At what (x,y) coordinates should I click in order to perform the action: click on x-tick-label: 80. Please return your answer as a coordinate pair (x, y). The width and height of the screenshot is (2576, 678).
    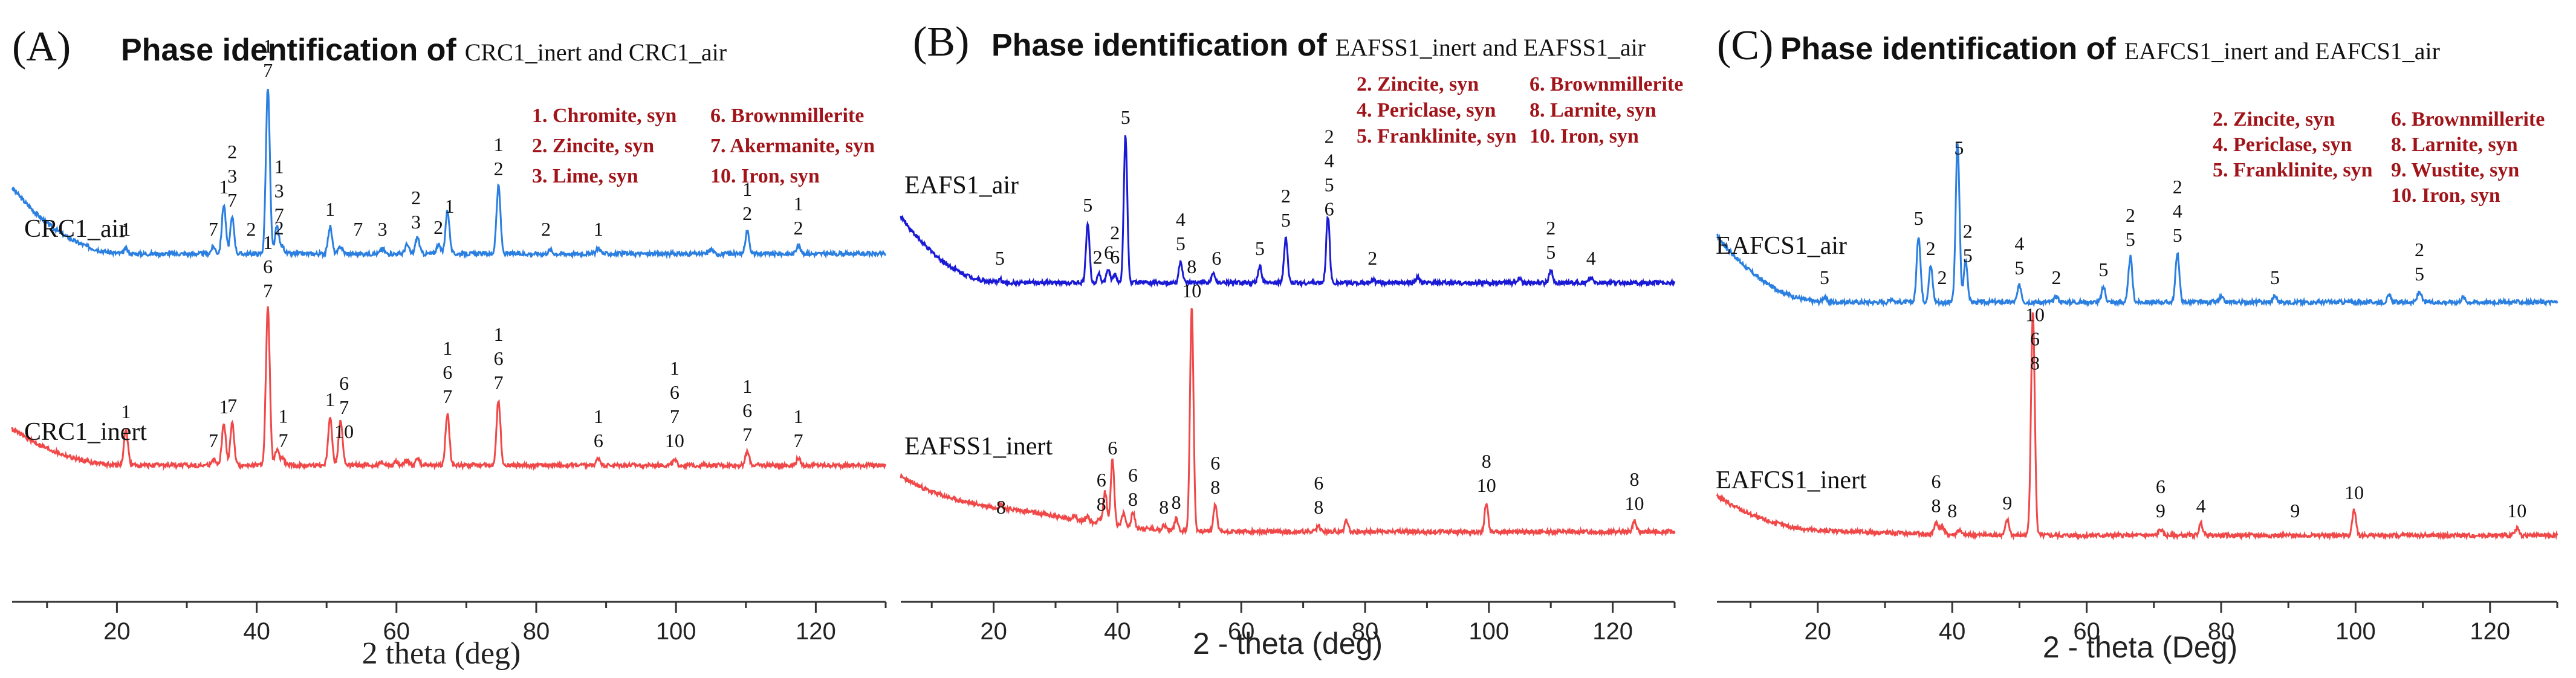
    Looking at the image, I should click on (536, 631).